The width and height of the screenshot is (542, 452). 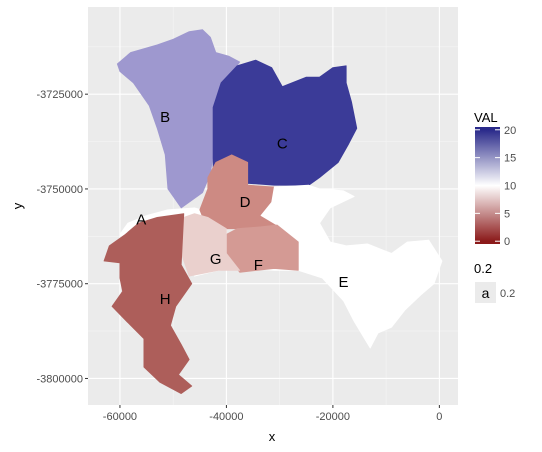 I want to click on region-label-e: E, so click(x=344, y=282).